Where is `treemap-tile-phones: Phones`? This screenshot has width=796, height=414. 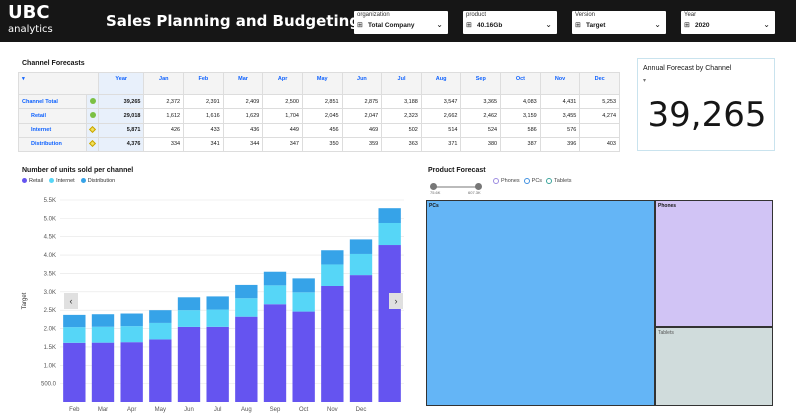
treemap-tile-phones: Phones is located at coordinates (714, 263).